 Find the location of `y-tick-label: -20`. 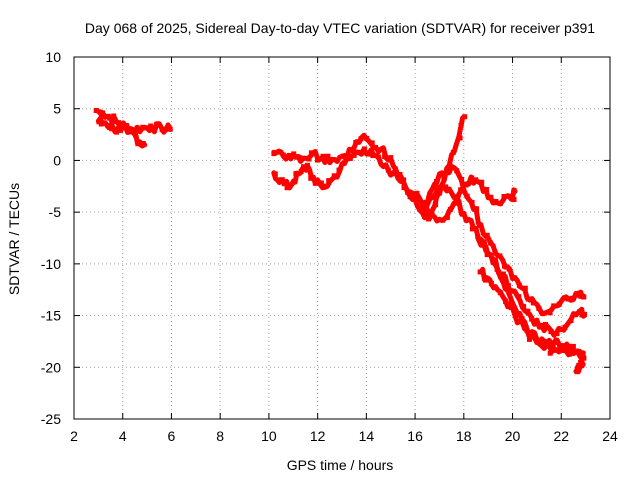

y-tick-label: -20 is located at coordinates (51, 367).